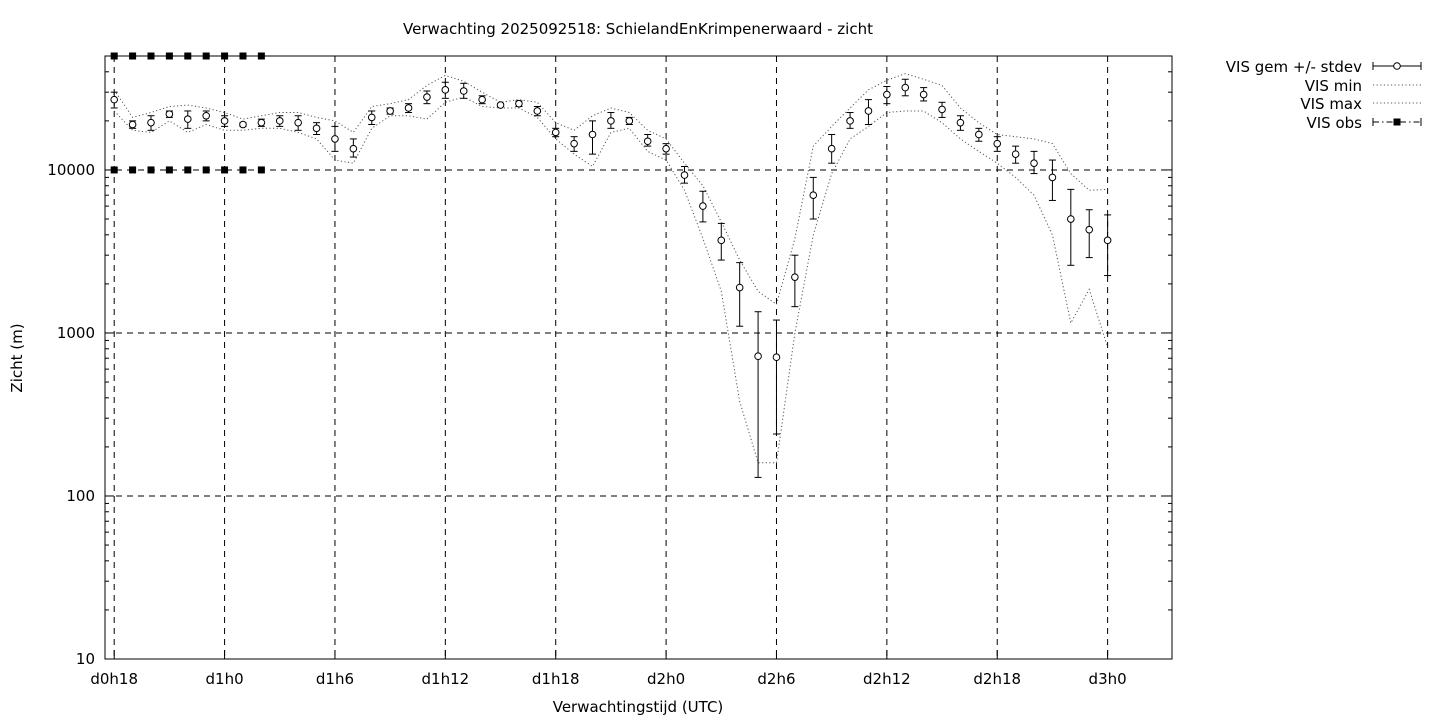 This screenshot has width=1440, height=720. Describe the element at coordinates (1333, 86) in the screenshot. I see `legend-label: VIS min` at that location.